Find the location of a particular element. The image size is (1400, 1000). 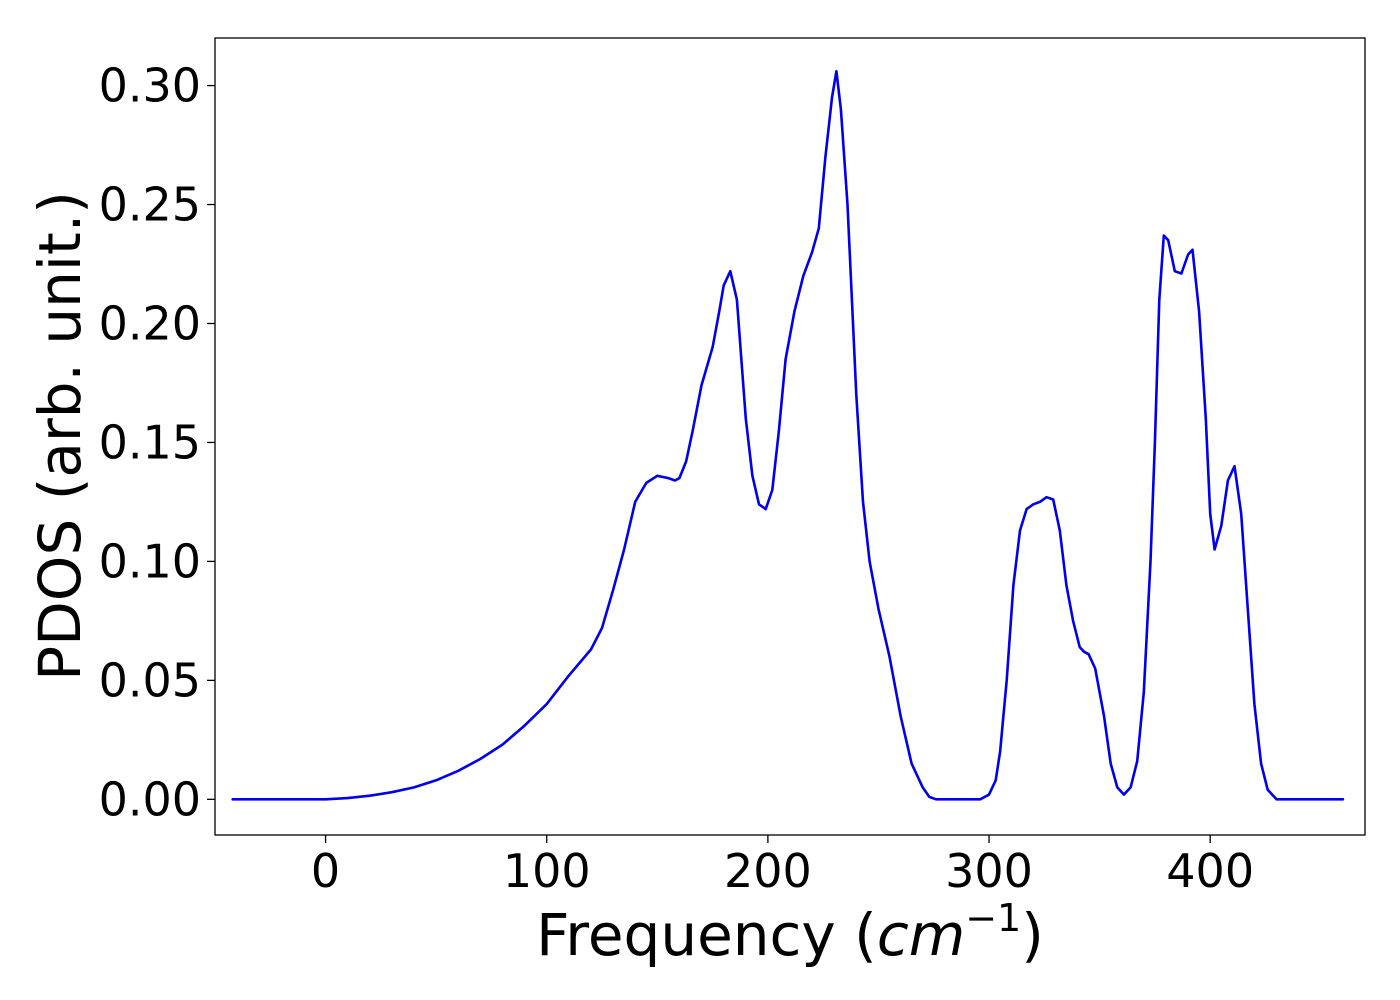

y-tick-label: 0.20 is located at coordinates (150, 323).